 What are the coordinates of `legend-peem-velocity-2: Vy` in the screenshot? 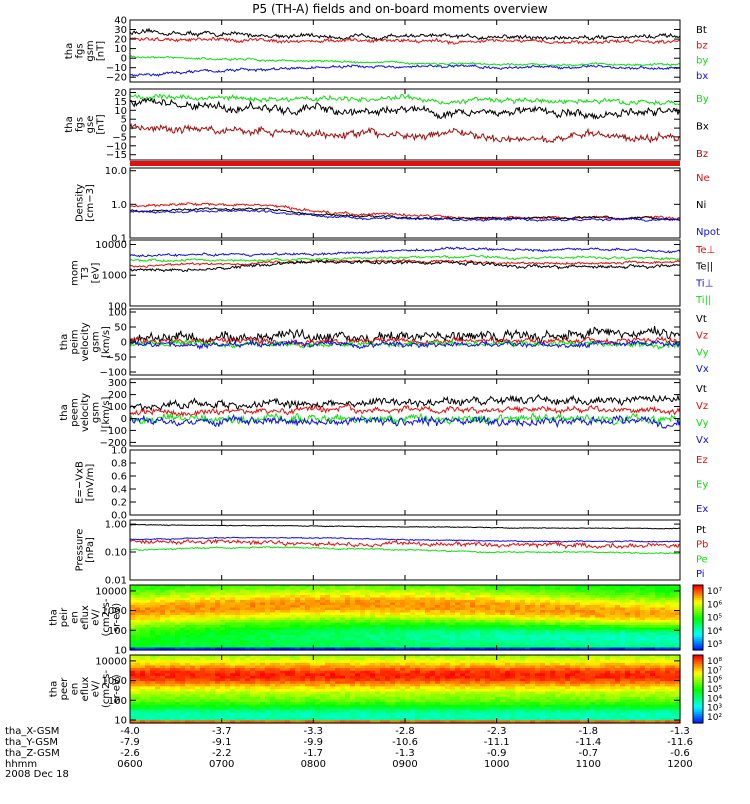 It's located at (702, 423).